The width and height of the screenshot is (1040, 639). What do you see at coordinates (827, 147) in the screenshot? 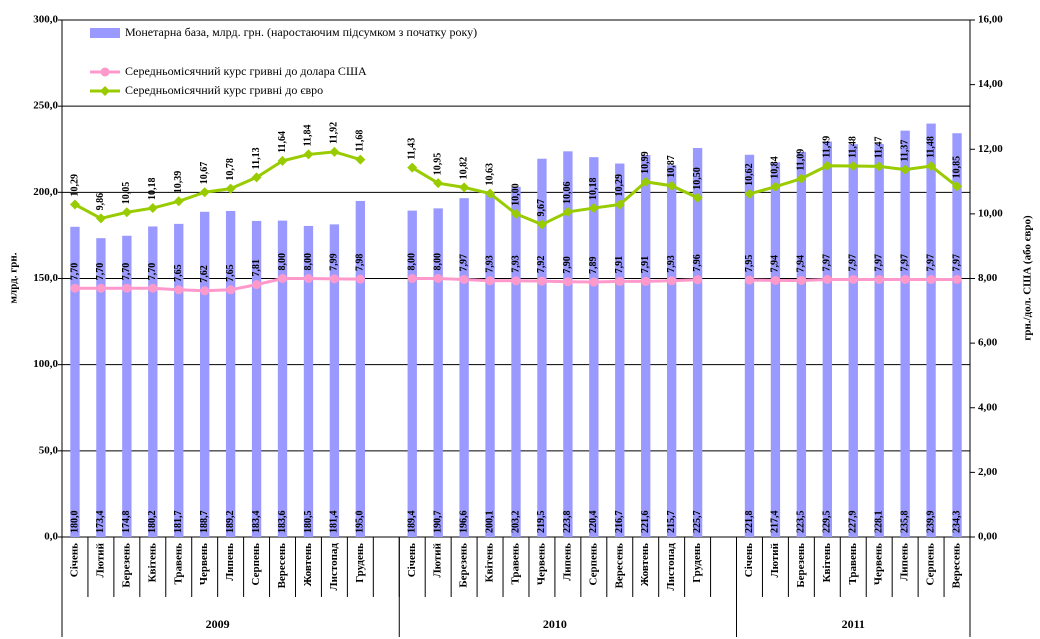
I see `line-value-label: 11,49` at bounding box center [827, 147].